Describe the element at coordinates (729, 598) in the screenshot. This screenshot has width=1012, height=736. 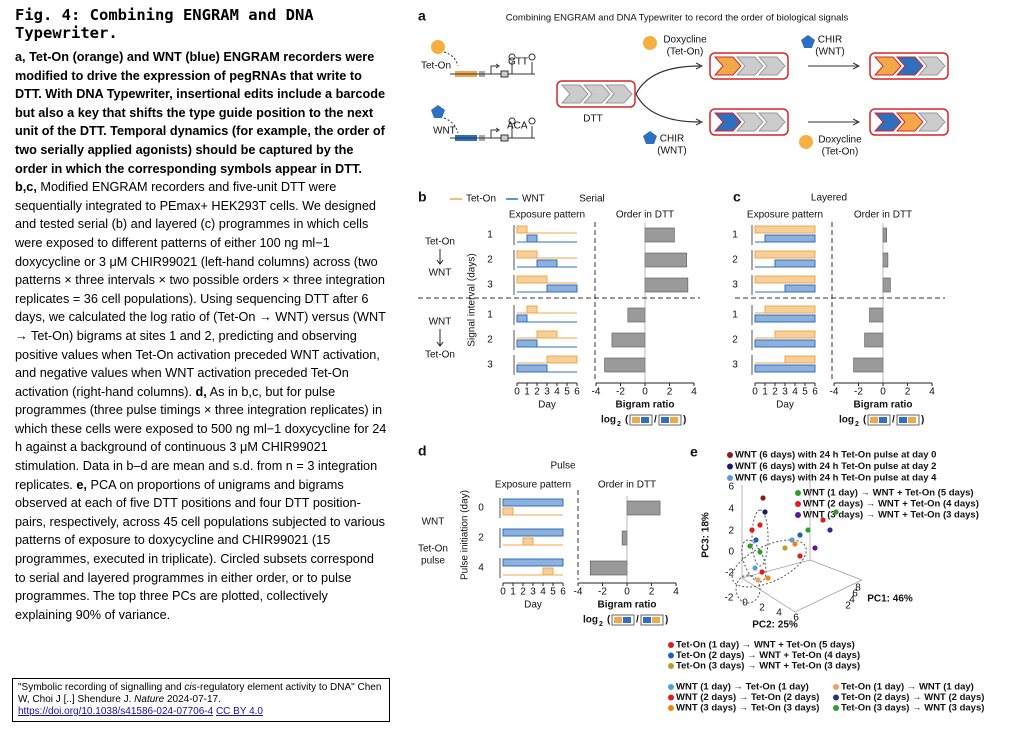
I see `tick-label: -2` at that location.